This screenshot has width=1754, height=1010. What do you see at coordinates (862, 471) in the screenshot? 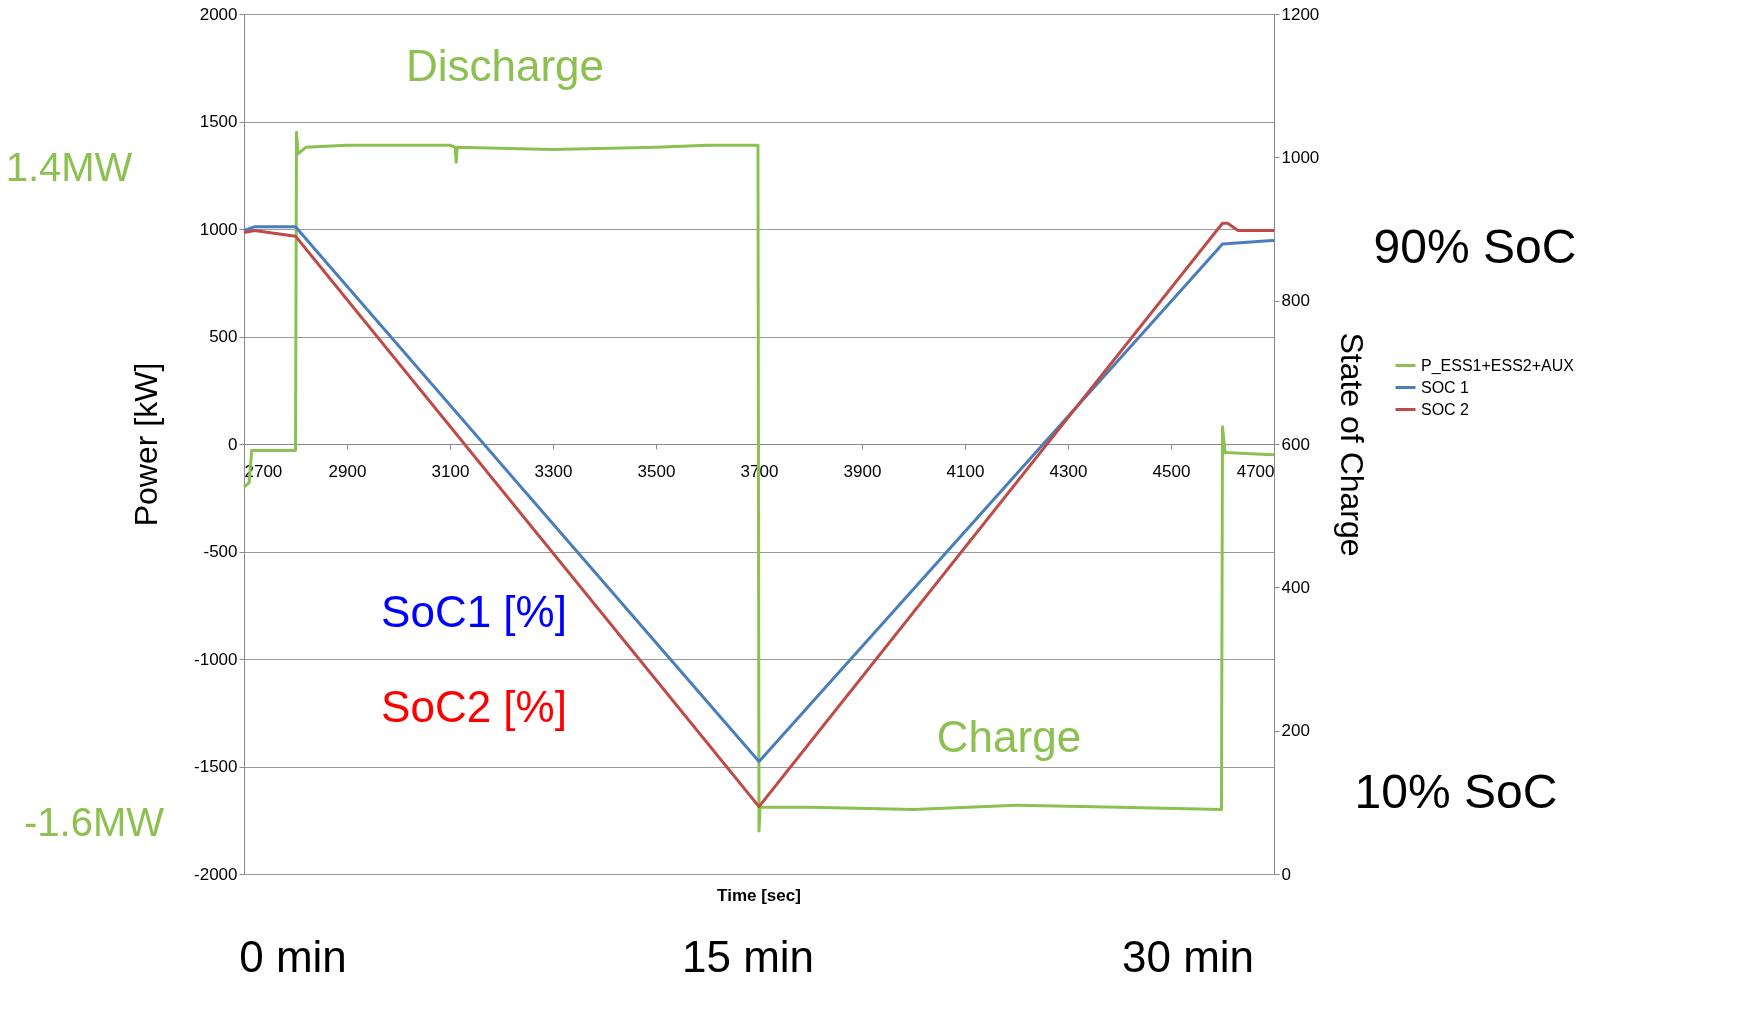
I see `x-tick-label: 3900` at bounding box center [862, 471].